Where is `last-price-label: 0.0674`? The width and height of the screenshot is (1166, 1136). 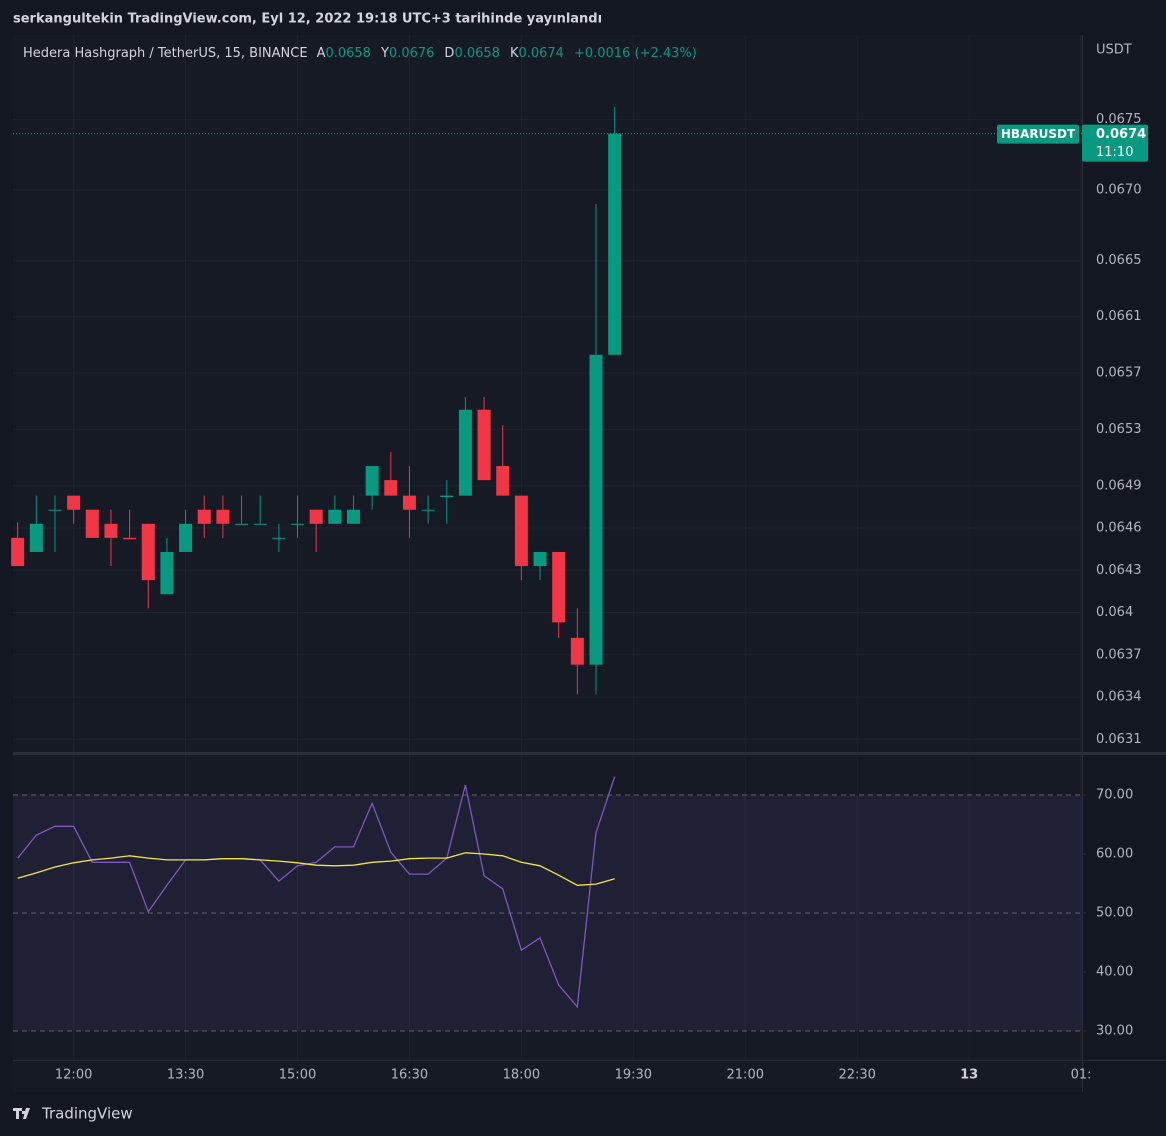 last-price-label: 0.0674 is located at coordinates (1121, 134).